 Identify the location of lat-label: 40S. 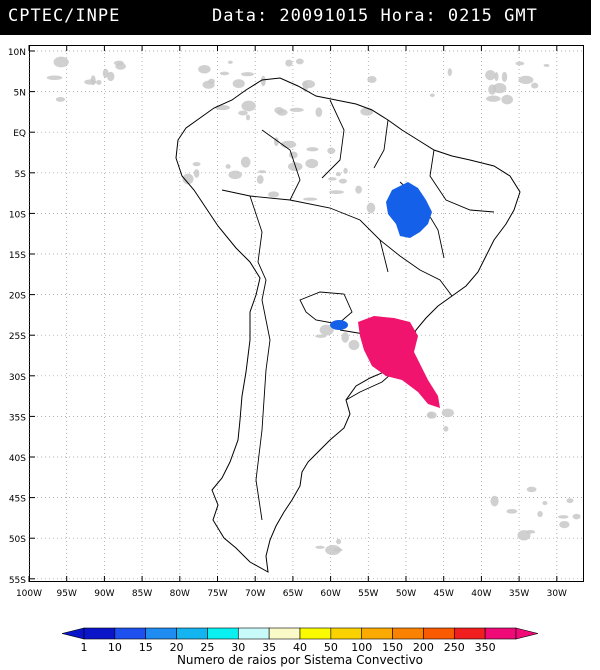
(17, 459).